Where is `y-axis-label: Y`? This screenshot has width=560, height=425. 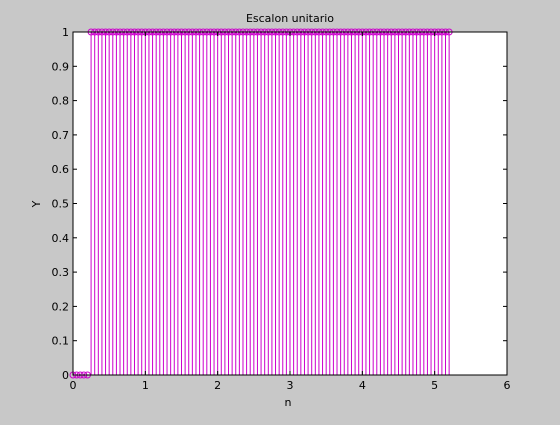 y-axis-label: Y is located at coordinates (36, 204).